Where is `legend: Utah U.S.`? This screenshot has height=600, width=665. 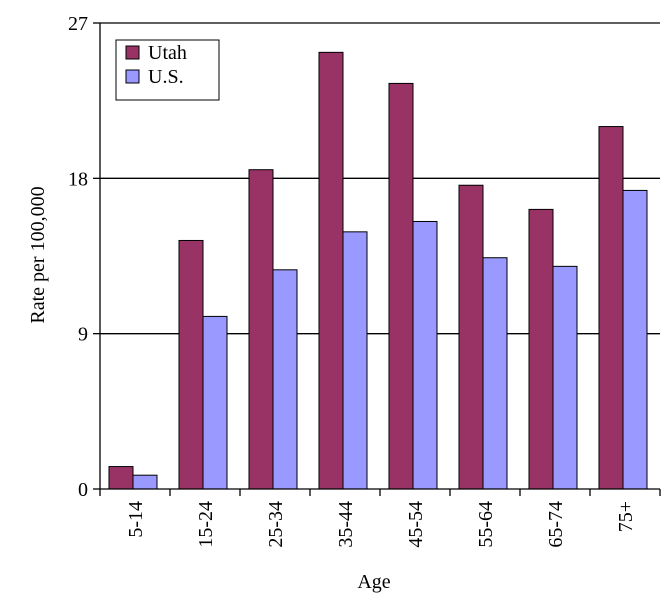
legend: Utah U.S. is located at coordinates (167, 70).